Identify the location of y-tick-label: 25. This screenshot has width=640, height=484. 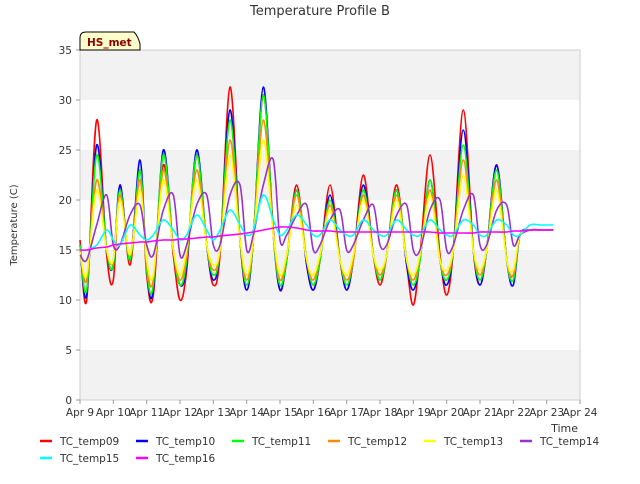
(65, 151).